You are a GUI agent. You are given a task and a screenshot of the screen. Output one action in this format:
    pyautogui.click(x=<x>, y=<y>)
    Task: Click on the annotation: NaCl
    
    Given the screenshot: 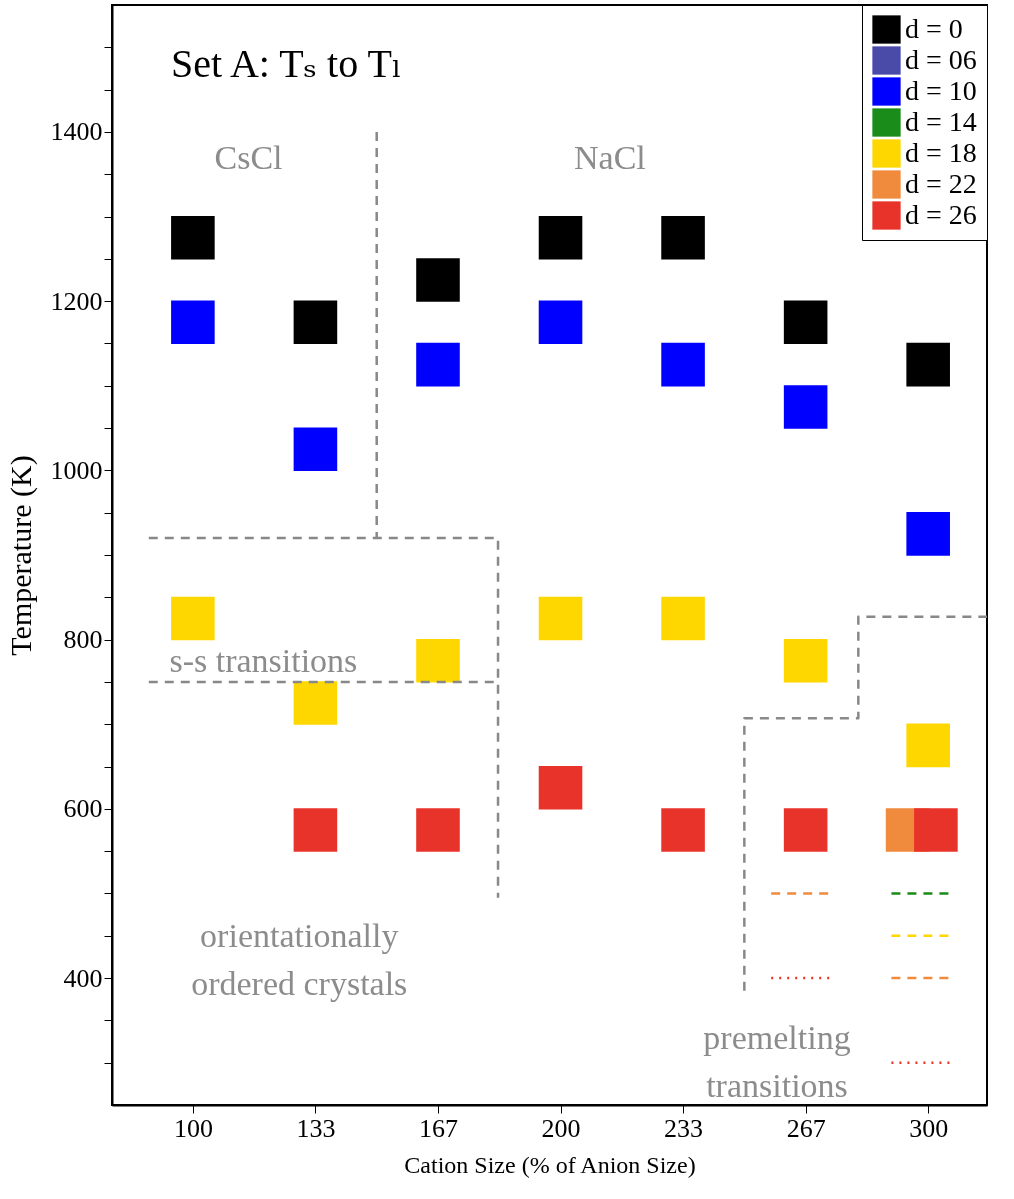 What is the action you would take?
    pyautogui.click(x=609, y=157)
    